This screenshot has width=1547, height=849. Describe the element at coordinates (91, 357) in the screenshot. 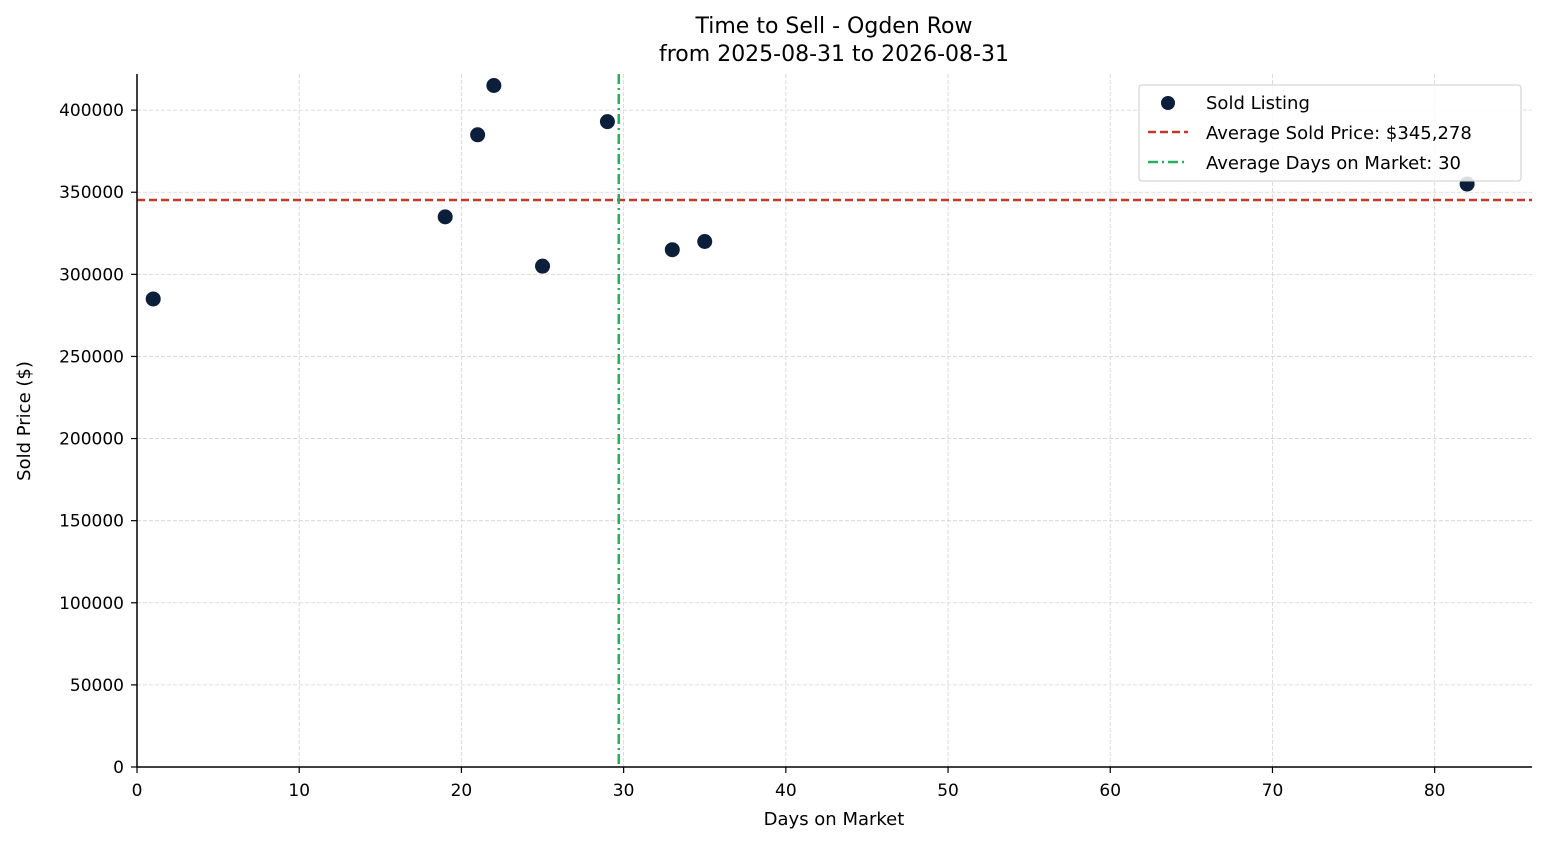

I see `y-tick-label: 250000` at that location.